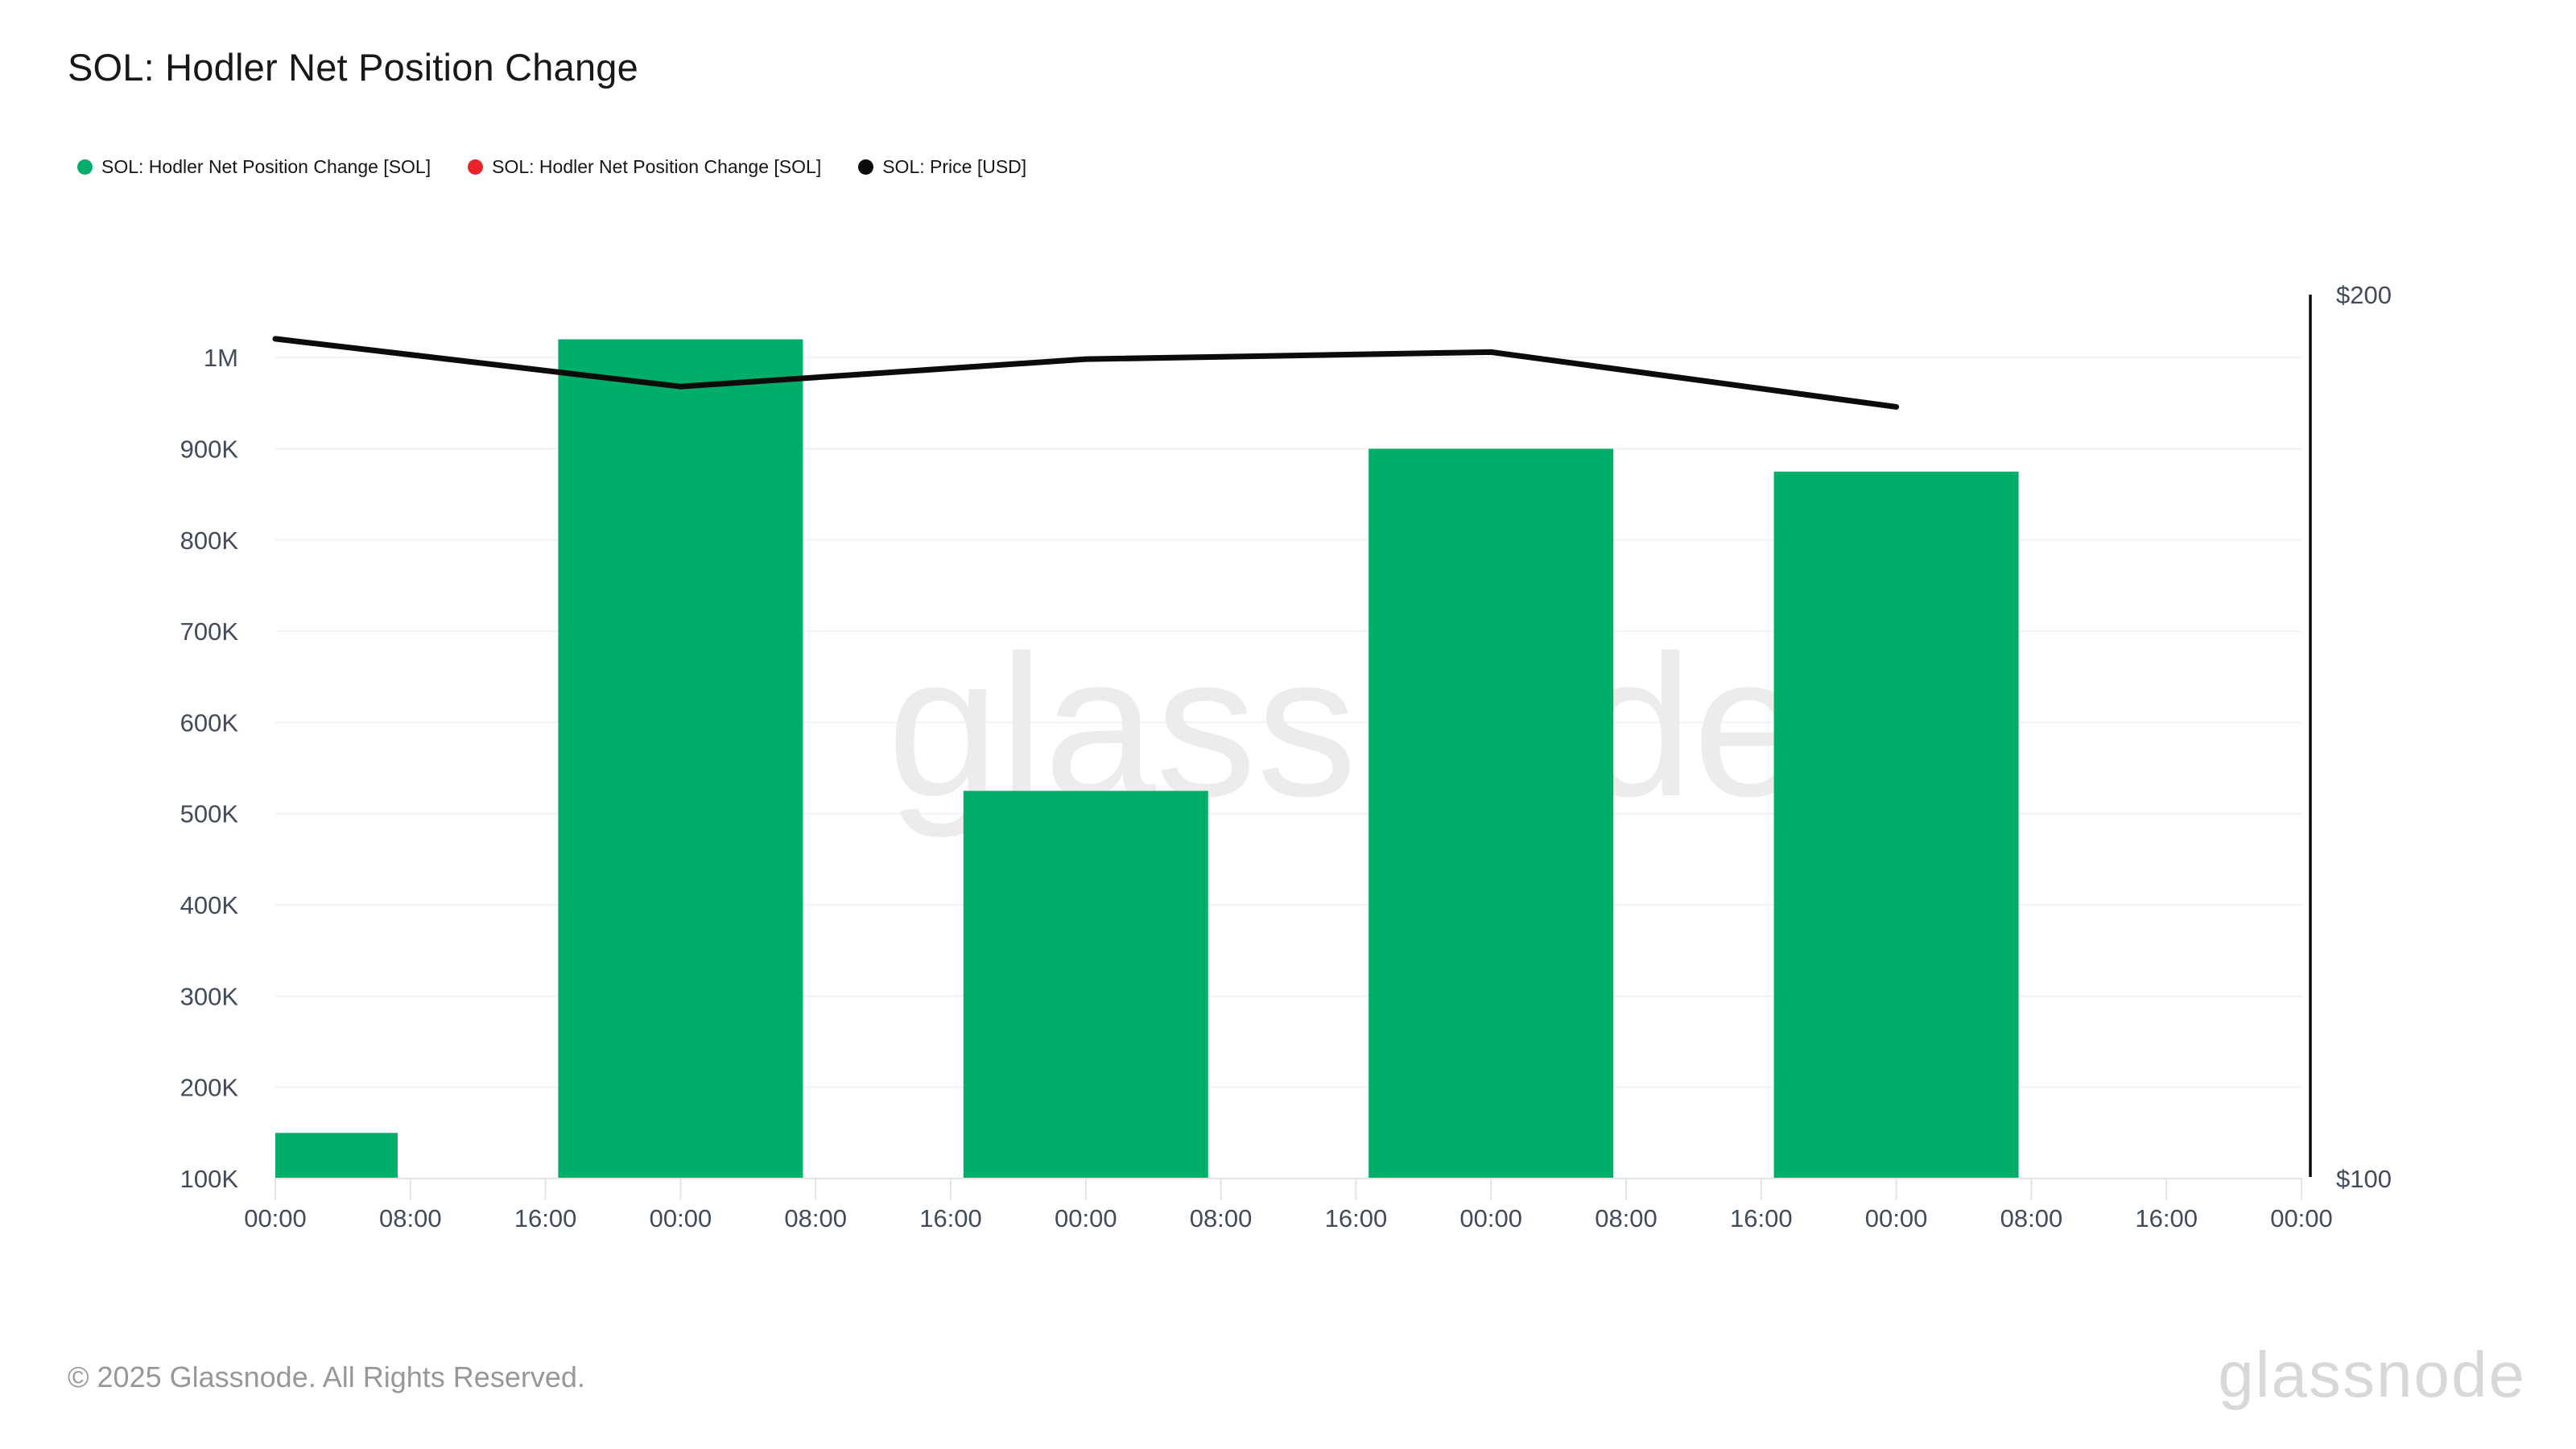 This screenshot has height=1449, width=2576. Describe the element at coordinates (209, 631) in the screenshot. I see `y-axis-left-label: 700K` at that location.